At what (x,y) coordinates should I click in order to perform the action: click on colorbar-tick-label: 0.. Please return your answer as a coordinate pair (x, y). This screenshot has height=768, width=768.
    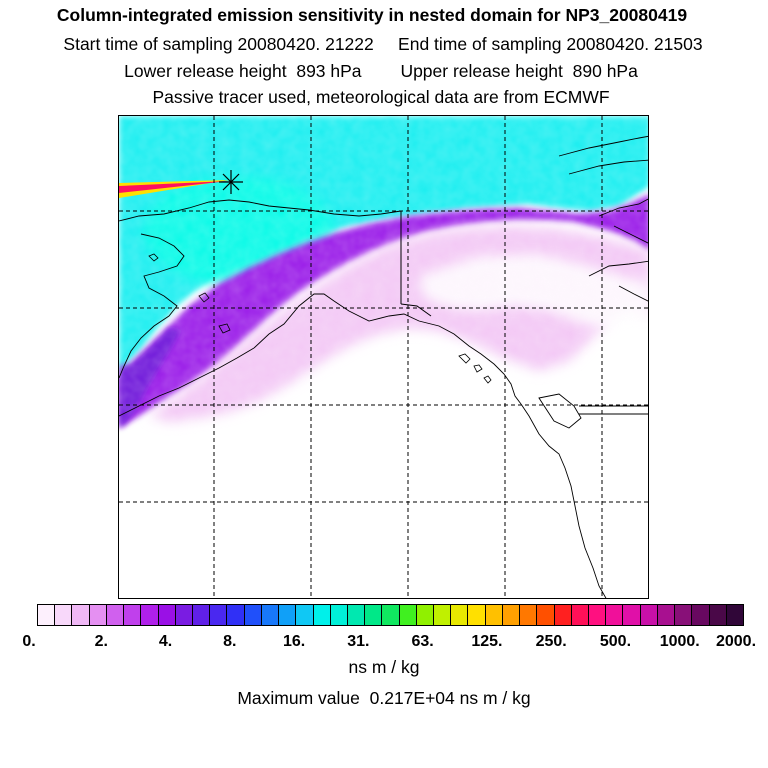
    Looking at the image, I should click on (29, 641).